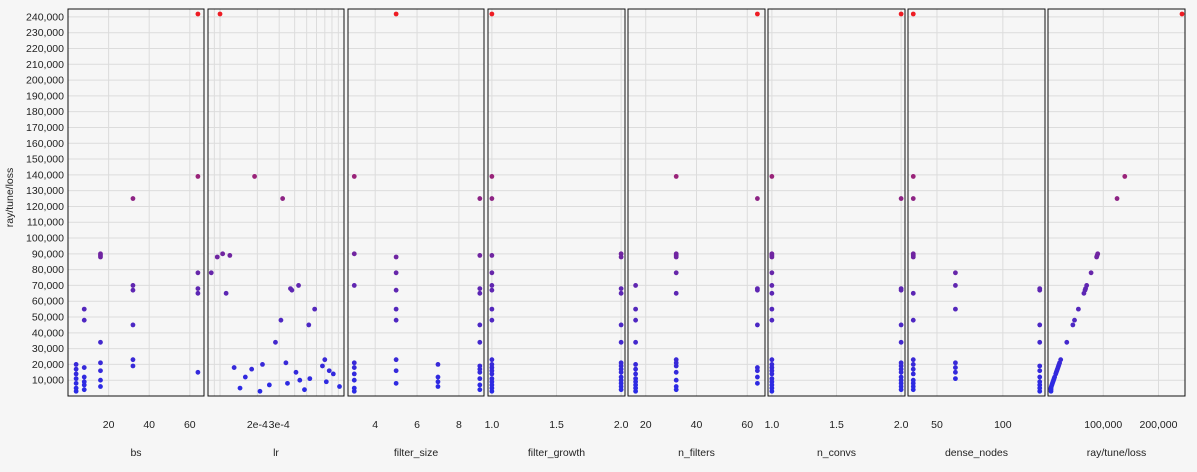 The image size is (1197, 472). What do you see at coordinates (257, 425) in the screenshot?
I see `x-tick-label: 2e-4` at bounding box center [257, 425].